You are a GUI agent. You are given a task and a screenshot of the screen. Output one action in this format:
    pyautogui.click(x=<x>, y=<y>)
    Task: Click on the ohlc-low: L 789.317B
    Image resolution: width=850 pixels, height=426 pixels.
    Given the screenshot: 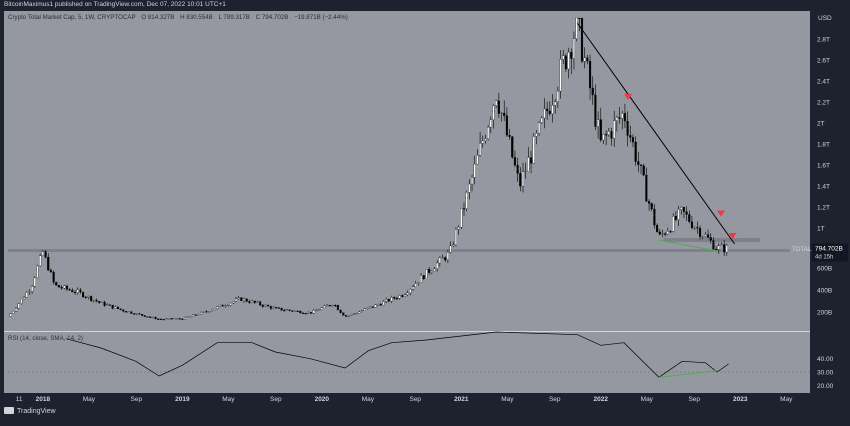 What is the action you would take?
    pyautogui.click(x=234, y=17)
    